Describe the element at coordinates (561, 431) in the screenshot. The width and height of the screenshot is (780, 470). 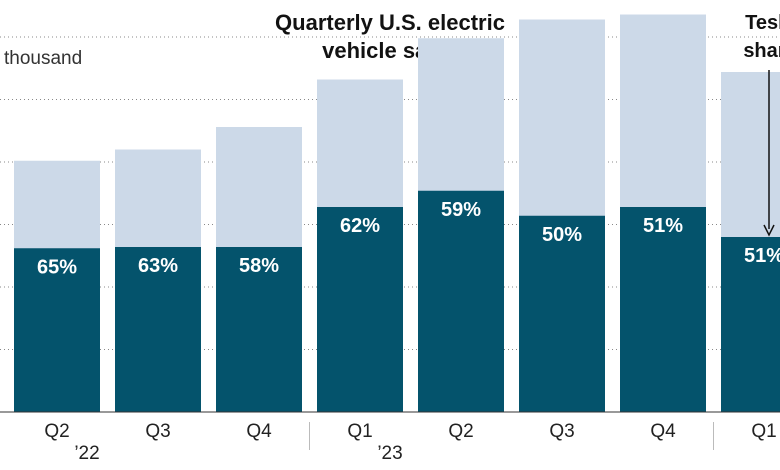
I see `x-tick-label-5: Q3` at that location.